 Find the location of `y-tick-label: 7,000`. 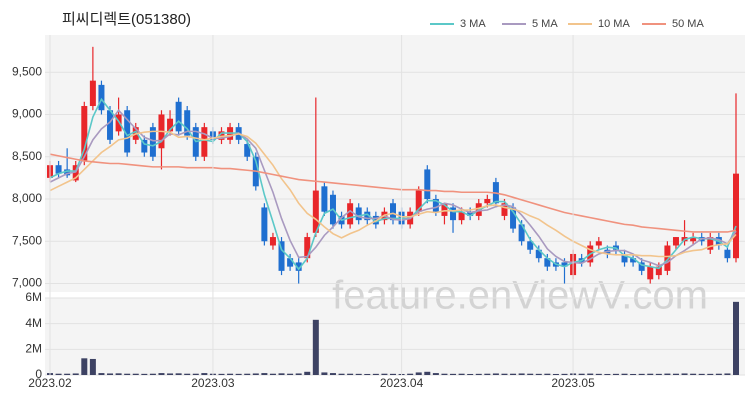

y-tick-label: 7,000 is located at coordinates (27, 283).